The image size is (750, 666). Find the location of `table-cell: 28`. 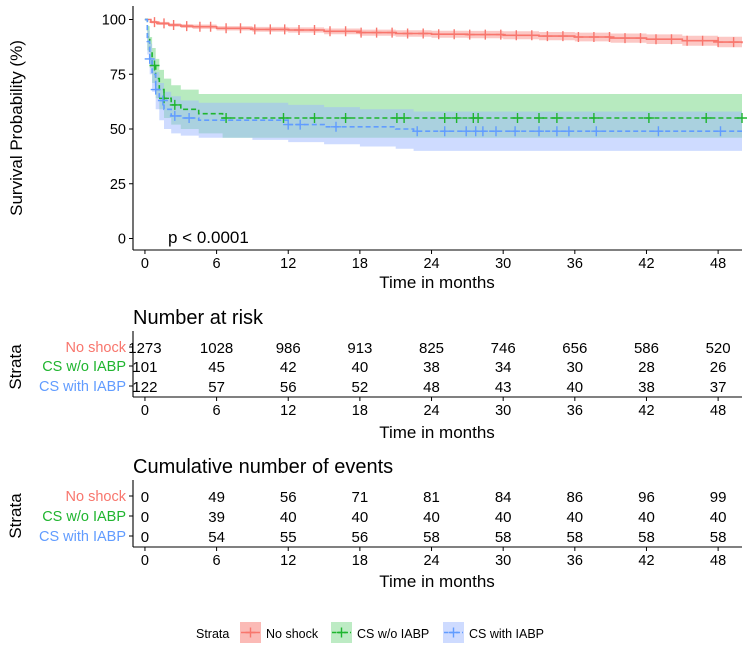

table-cell: 28 is located at coordinates (646, 367).